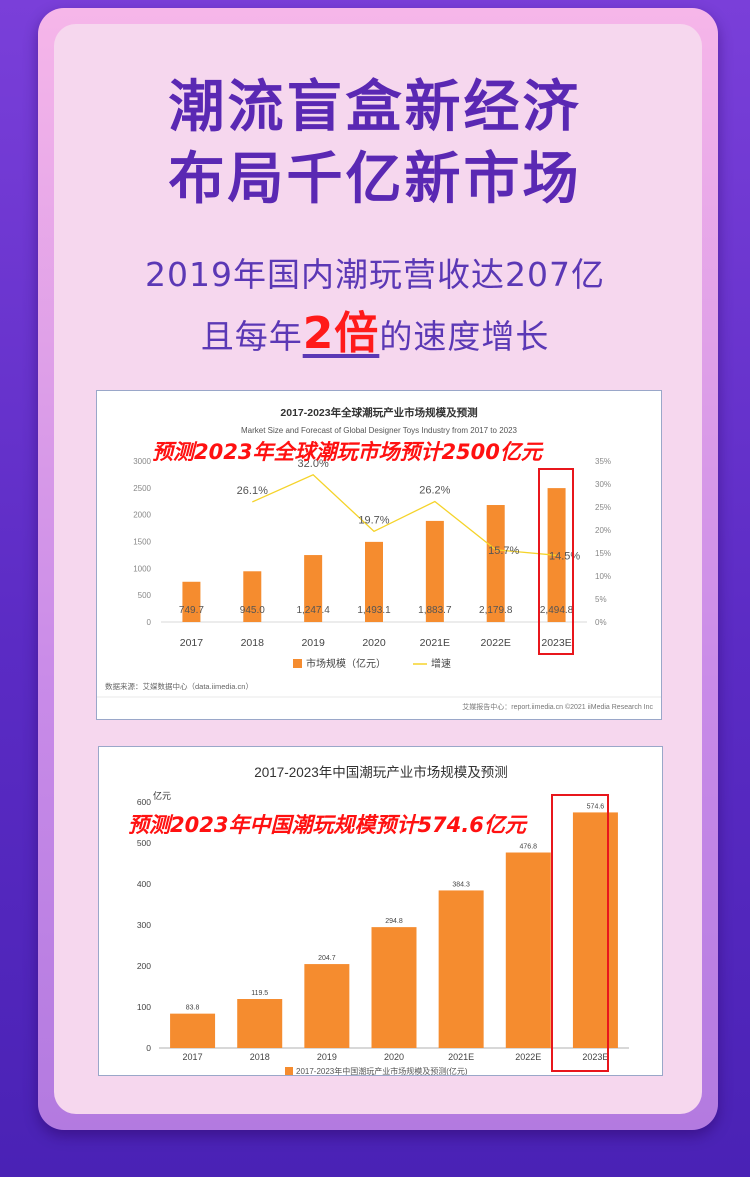 Image resolution: width=750 pixels, height=1177 pixels. Describe the element at coordinates (394, 921) in the screenshot. I see `bar-value-label: 294.8` at that location.